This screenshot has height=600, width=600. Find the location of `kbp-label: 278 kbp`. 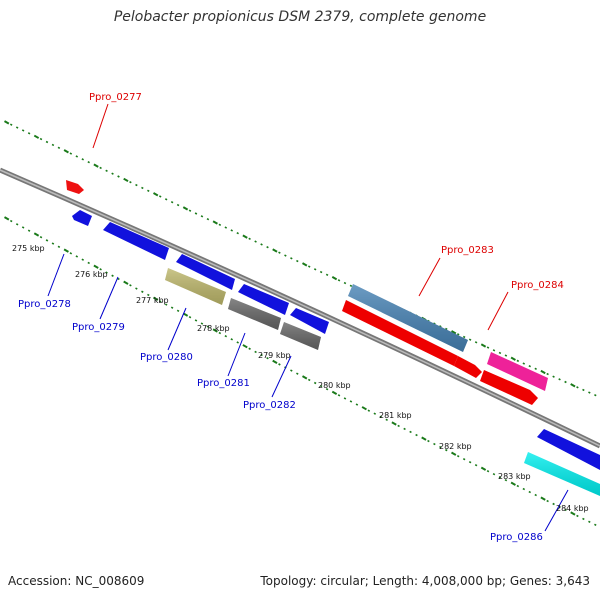

kbp-label: 278 kbp is located at coordinates (213, 328).